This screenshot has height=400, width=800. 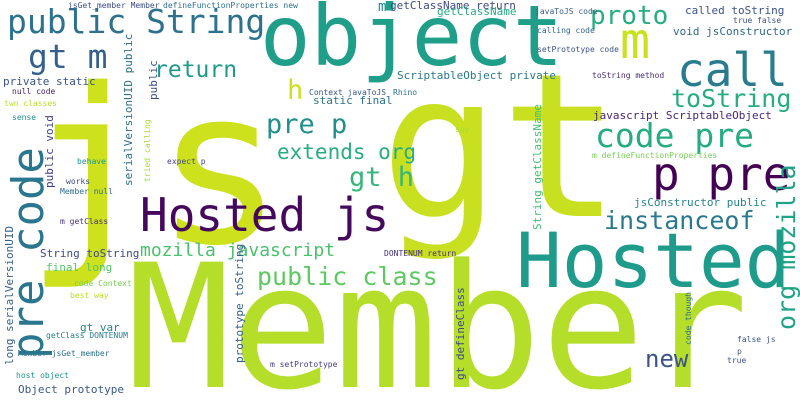 I want to click on word: null code, so click(x=34, y=91).